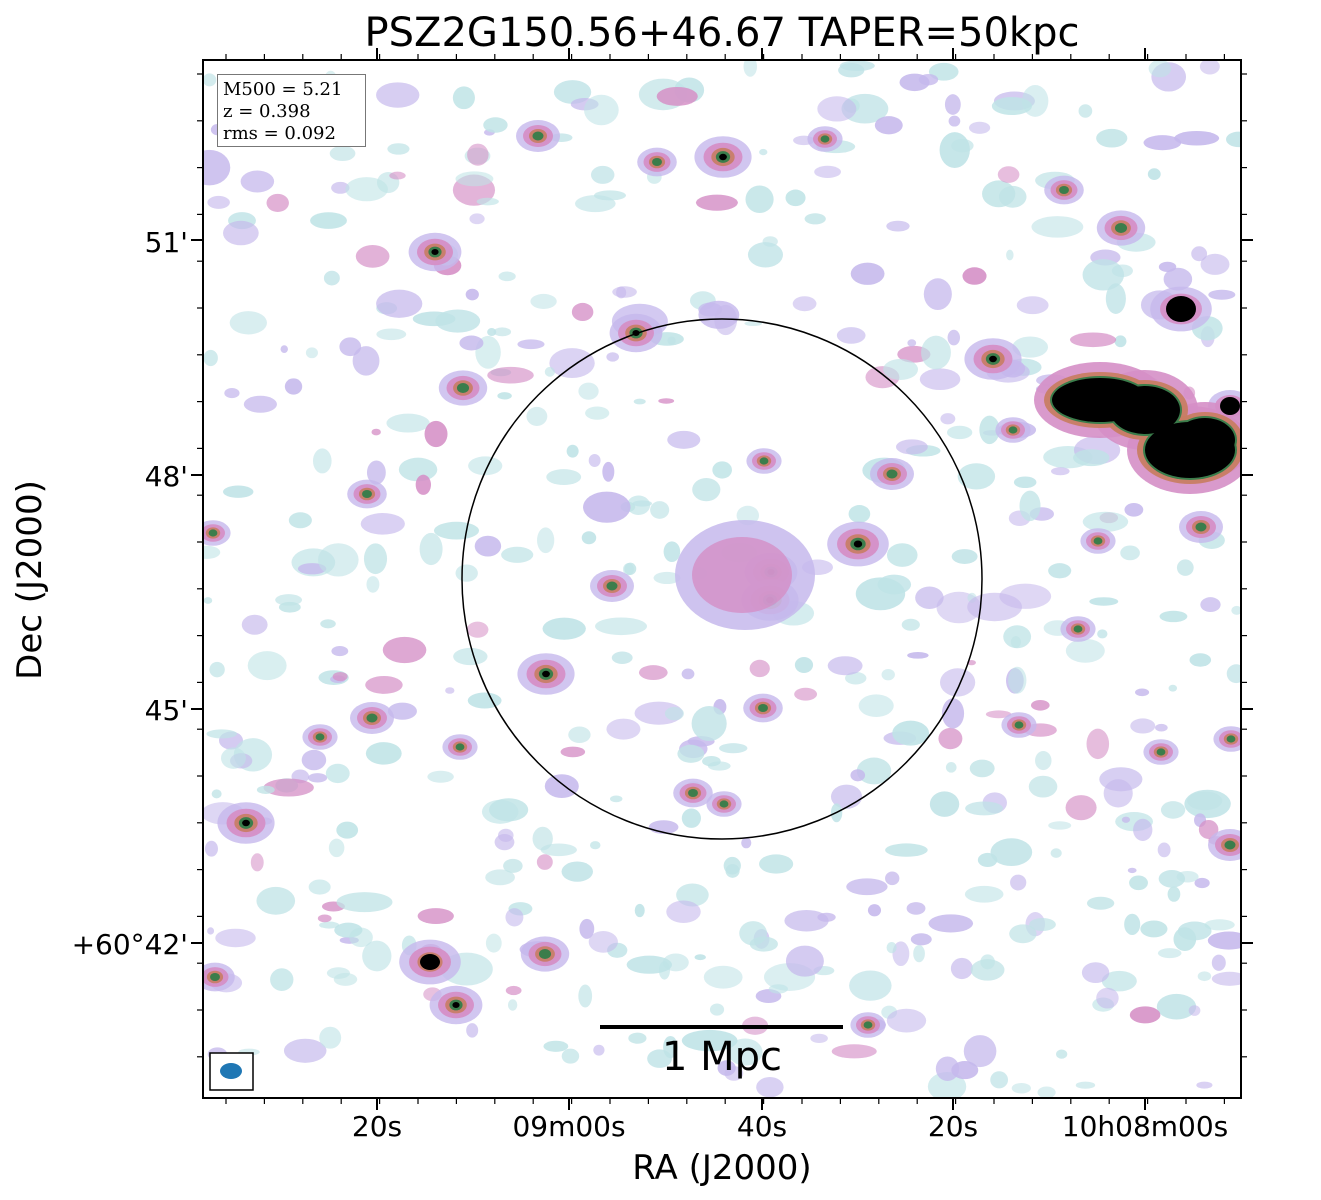  I want to click on y-axis-label: Dec (J2000), so click(30, 580).